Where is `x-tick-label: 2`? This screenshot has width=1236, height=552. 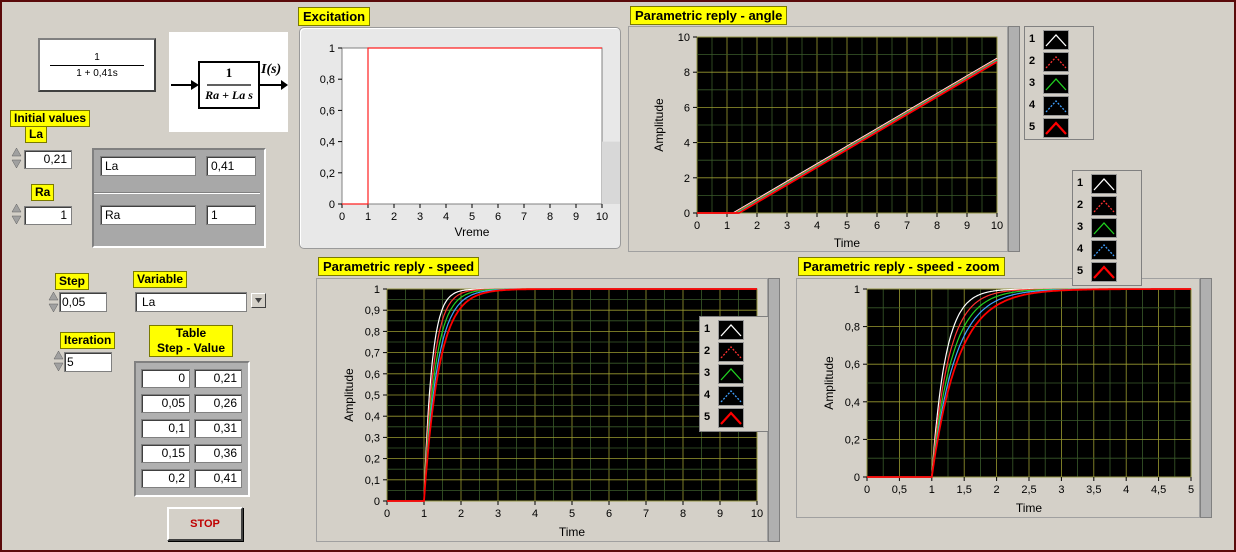 x-tick-label: 2 is located at coordinates (997, 490).